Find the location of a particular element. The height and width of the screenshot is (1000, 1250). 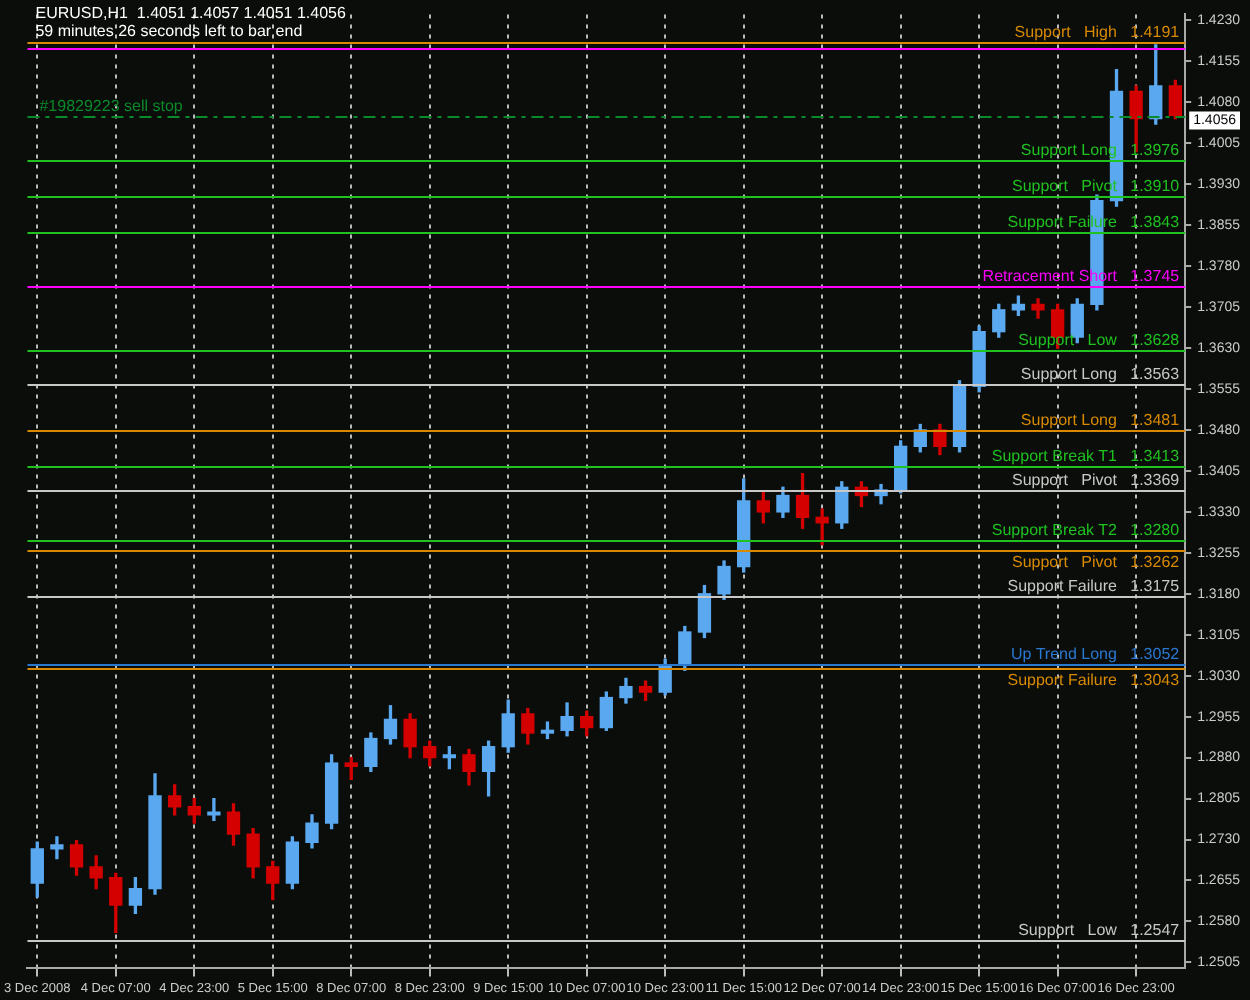

text: 59 minutes 26 seconds left to bar end is located at coordinates (169, 31).